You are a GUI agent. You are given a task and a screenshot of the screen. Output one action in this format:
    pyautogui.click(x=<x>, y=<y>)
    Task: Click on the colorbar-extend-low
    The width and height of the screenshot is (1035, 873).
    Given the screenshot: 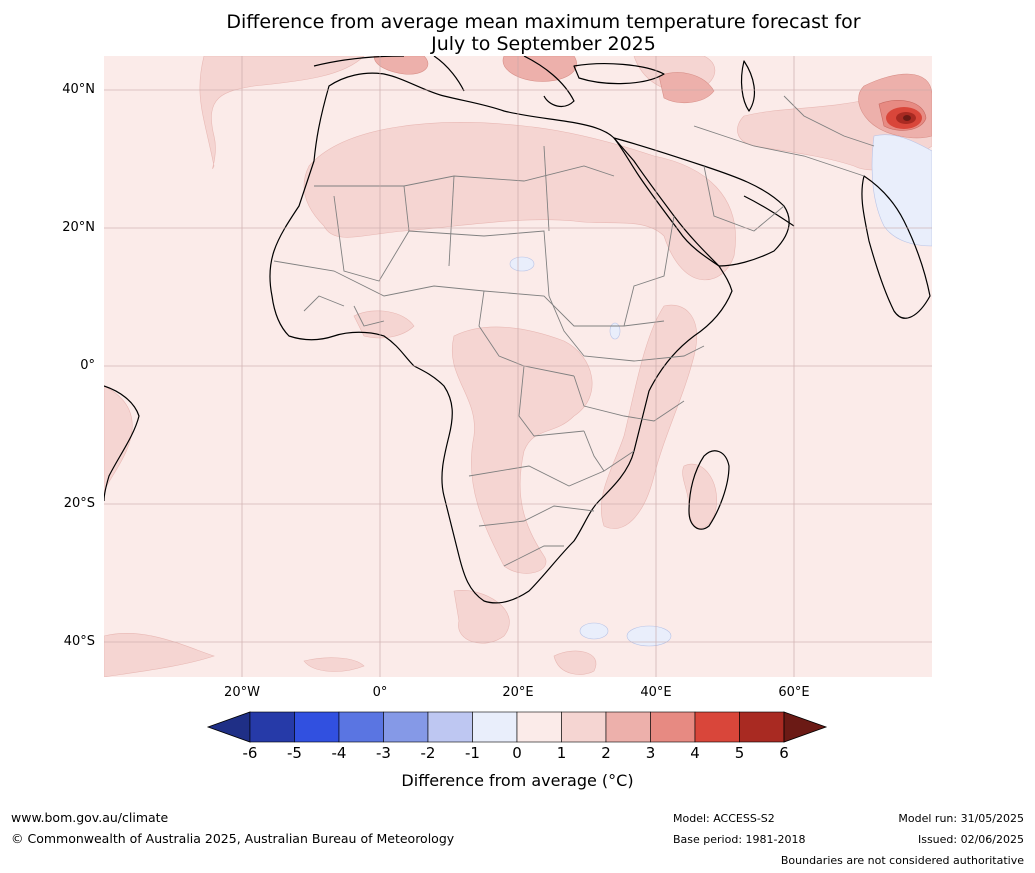 What is the action you would take?
    pyautogui.click(x=228, y=727)
    